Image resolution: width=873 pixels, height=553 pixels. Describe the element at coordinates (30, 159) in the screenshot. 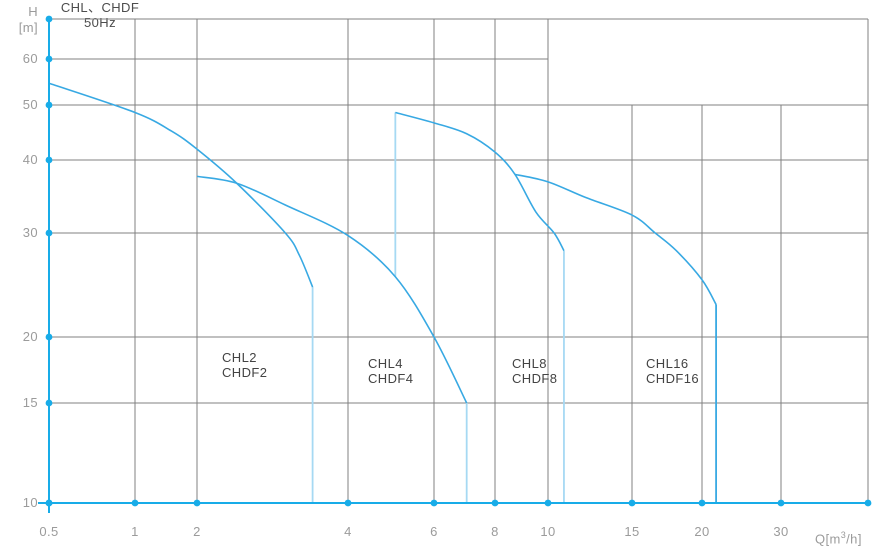

I see `y-tick-label-40: 40` at that location.